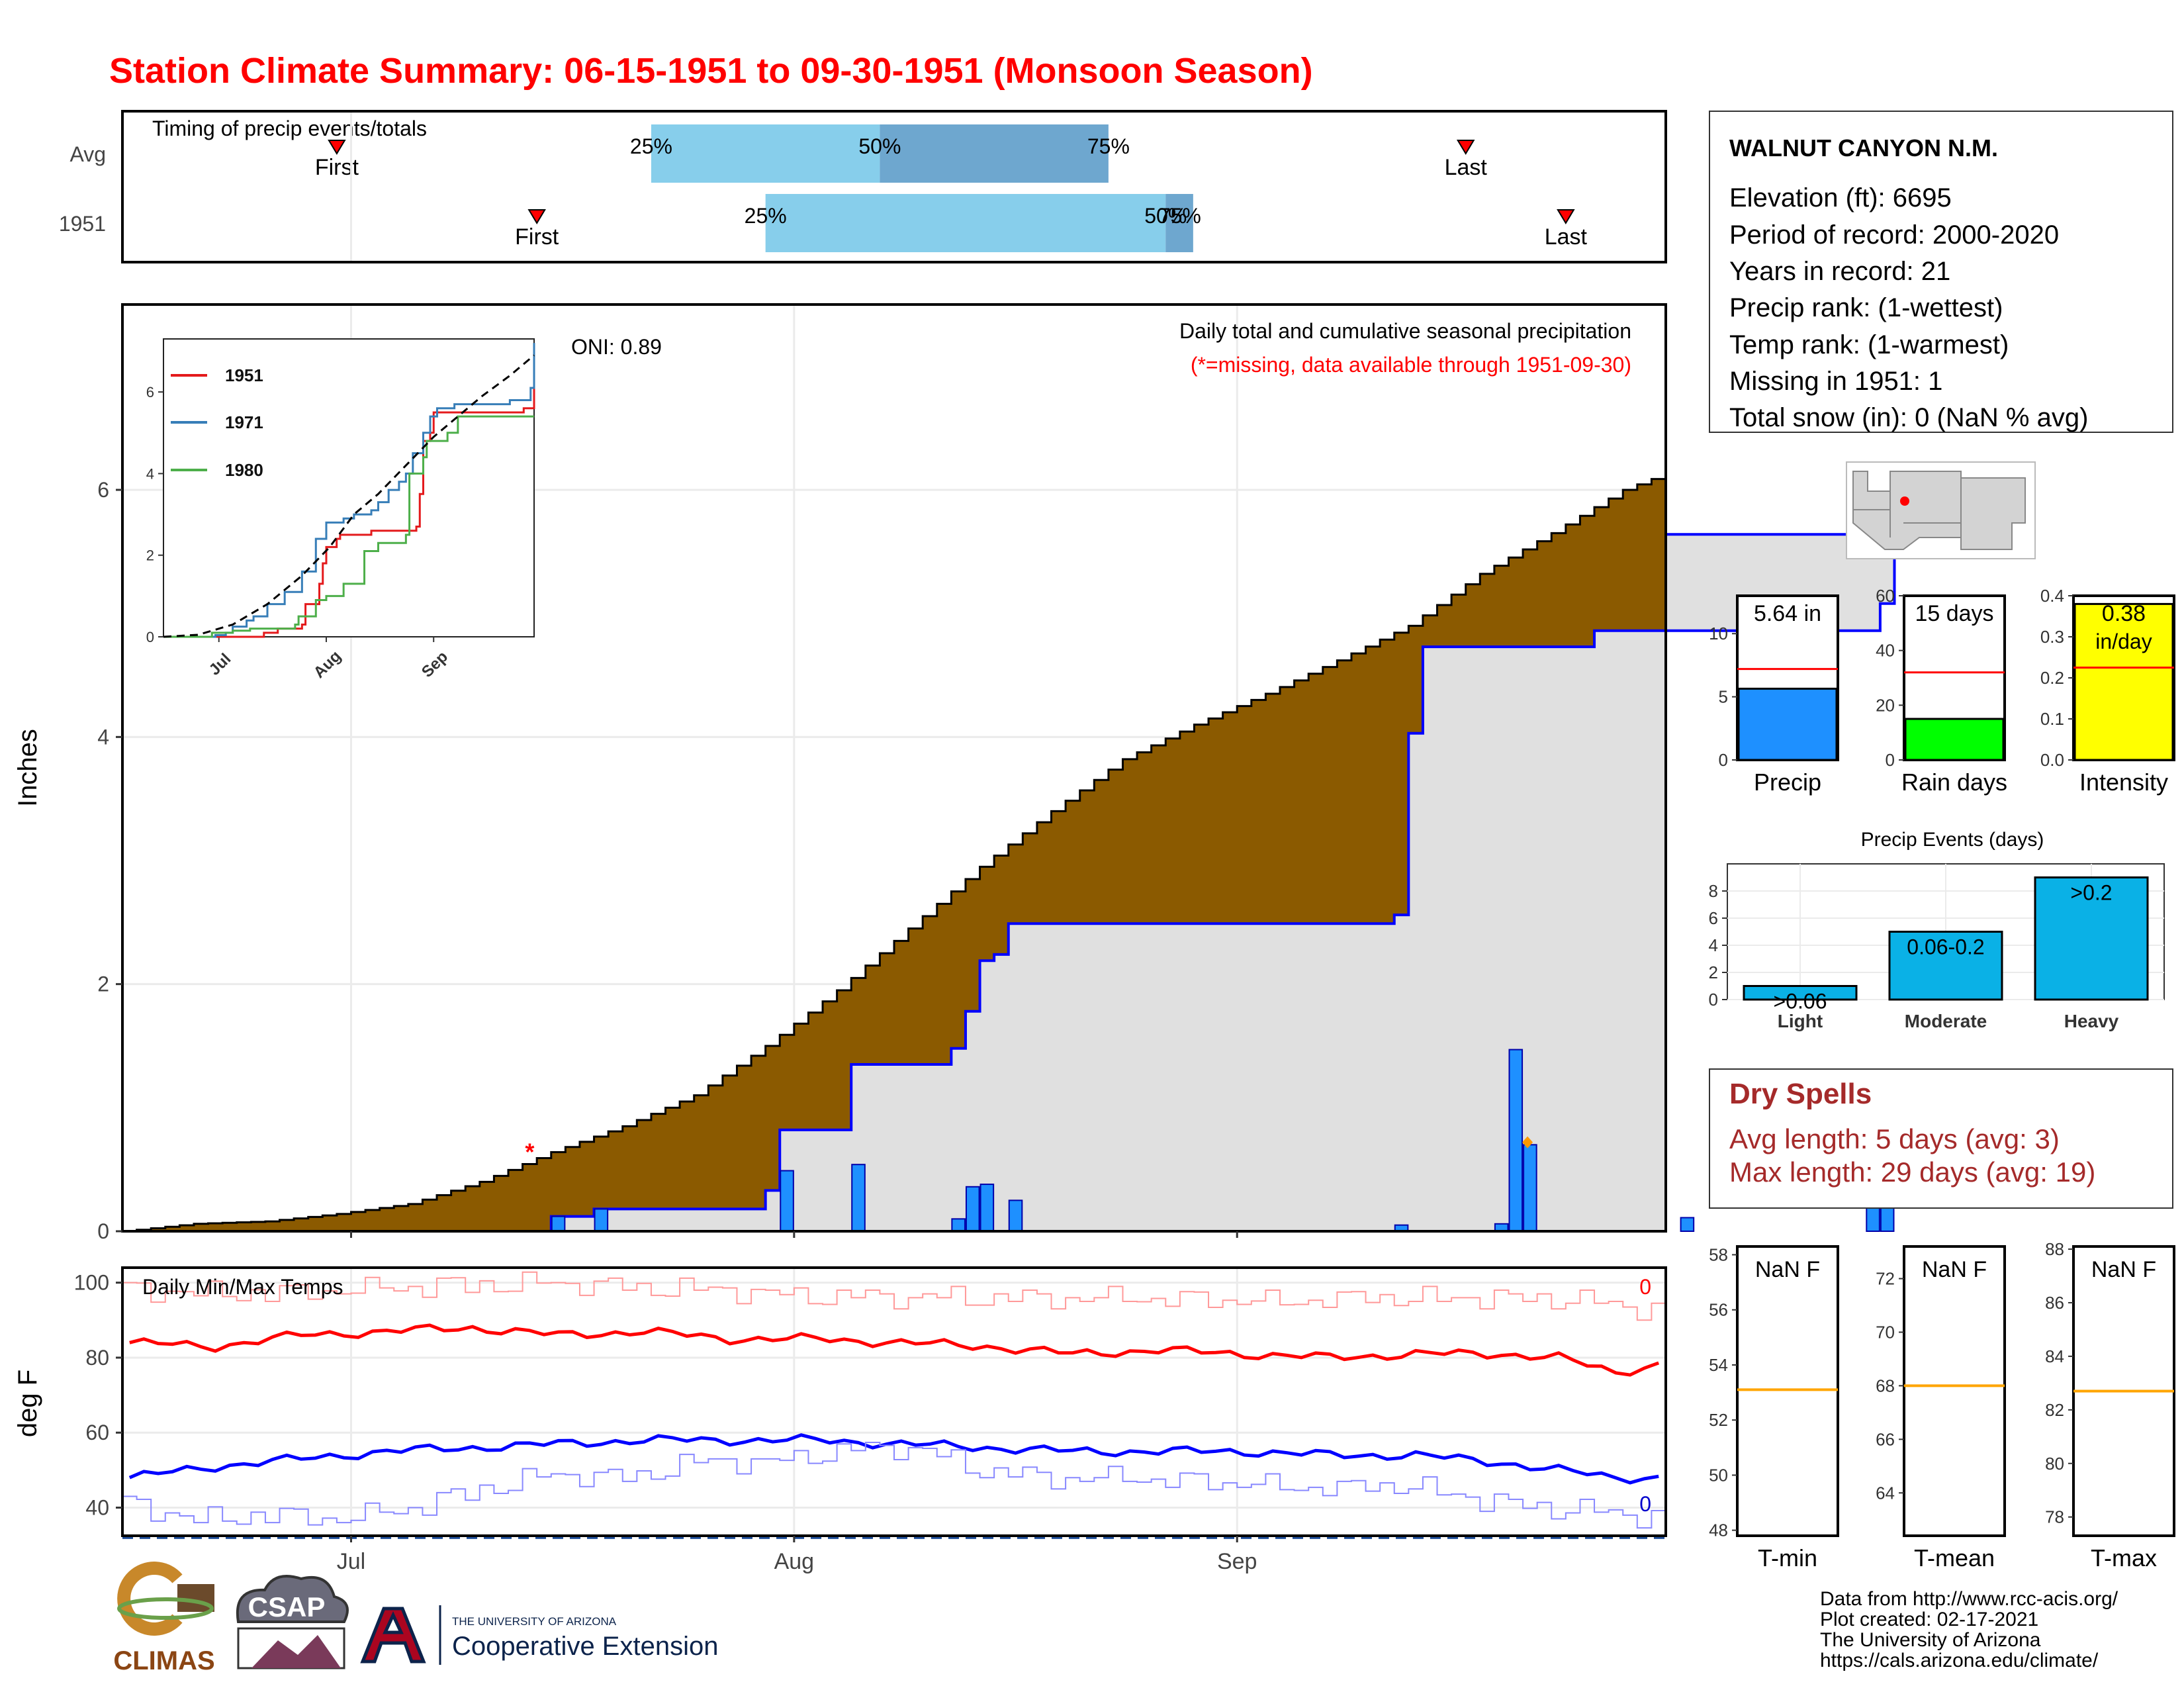 The width and height of the screenshot is (2184, 1688). Describe the element at coordinates (1713, 972) in the screenshot. I see `events-ytick-label: 2` at that location.